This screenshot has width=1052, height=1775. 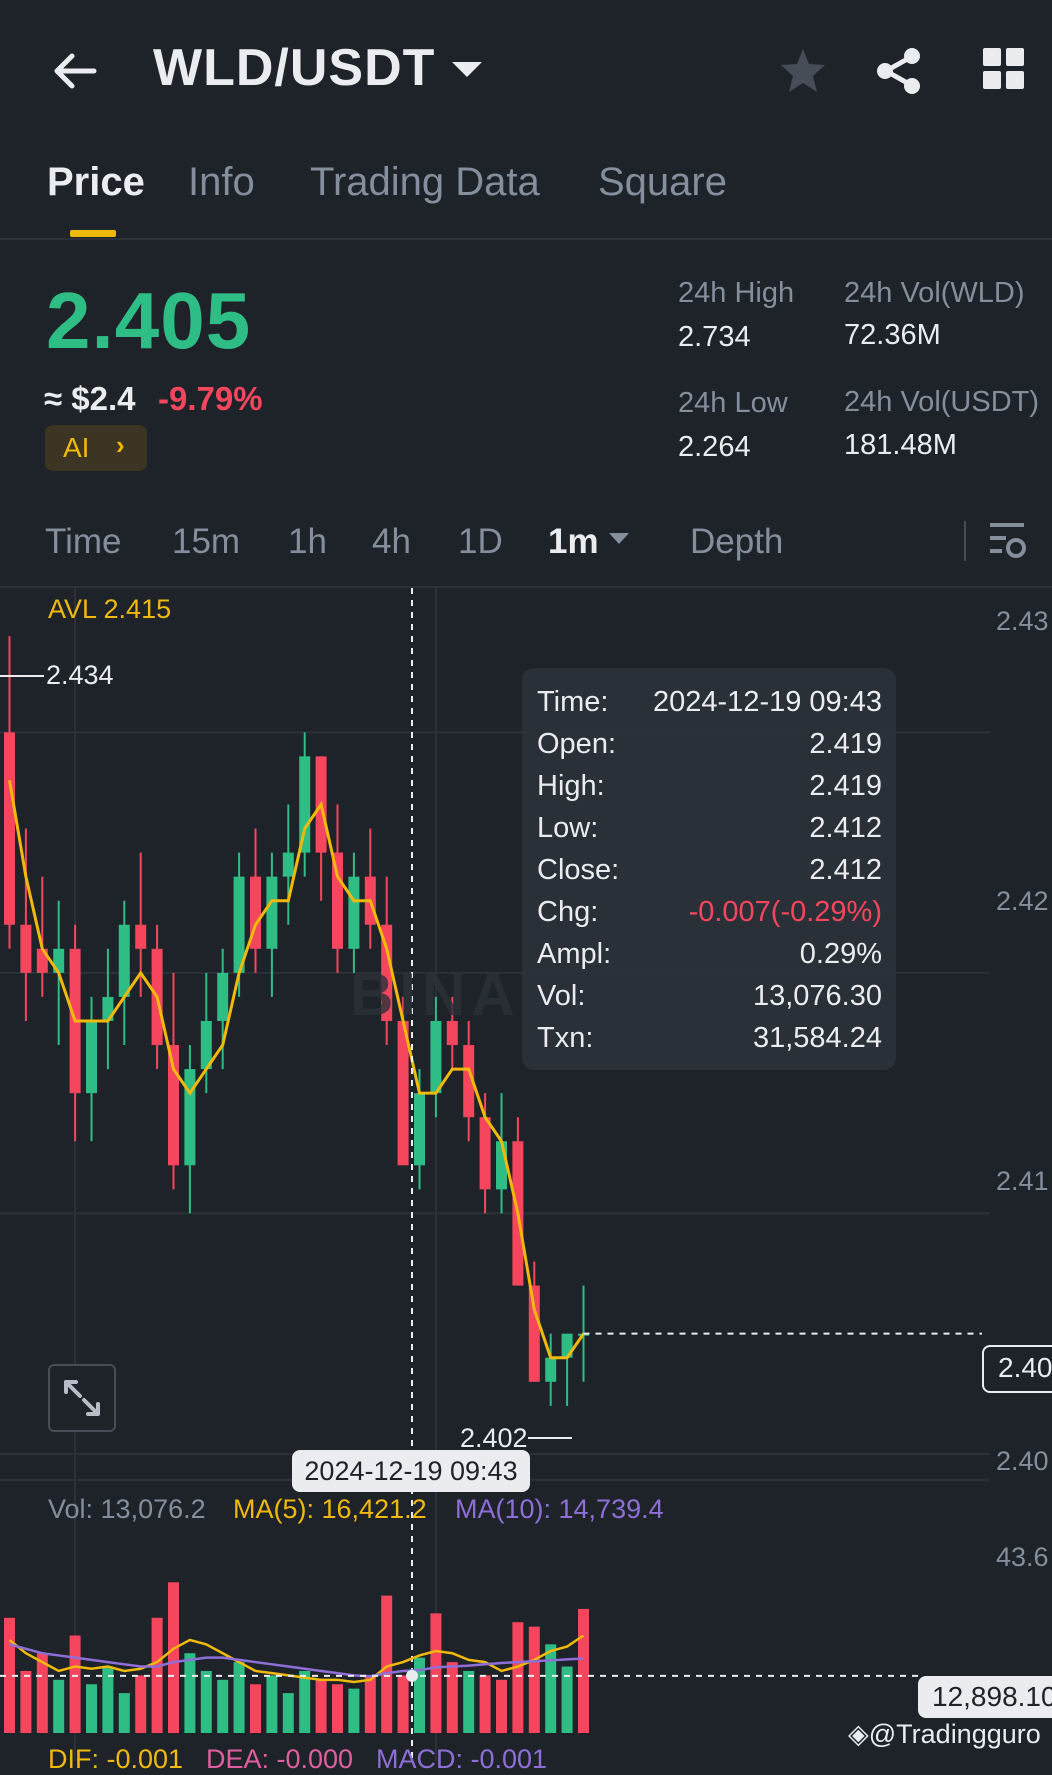 What do you see at coordinates (785, 912) in the screenshot?
I see `tooltip-value: -0.007(-0.29%)` at bounding box center [785, 912].